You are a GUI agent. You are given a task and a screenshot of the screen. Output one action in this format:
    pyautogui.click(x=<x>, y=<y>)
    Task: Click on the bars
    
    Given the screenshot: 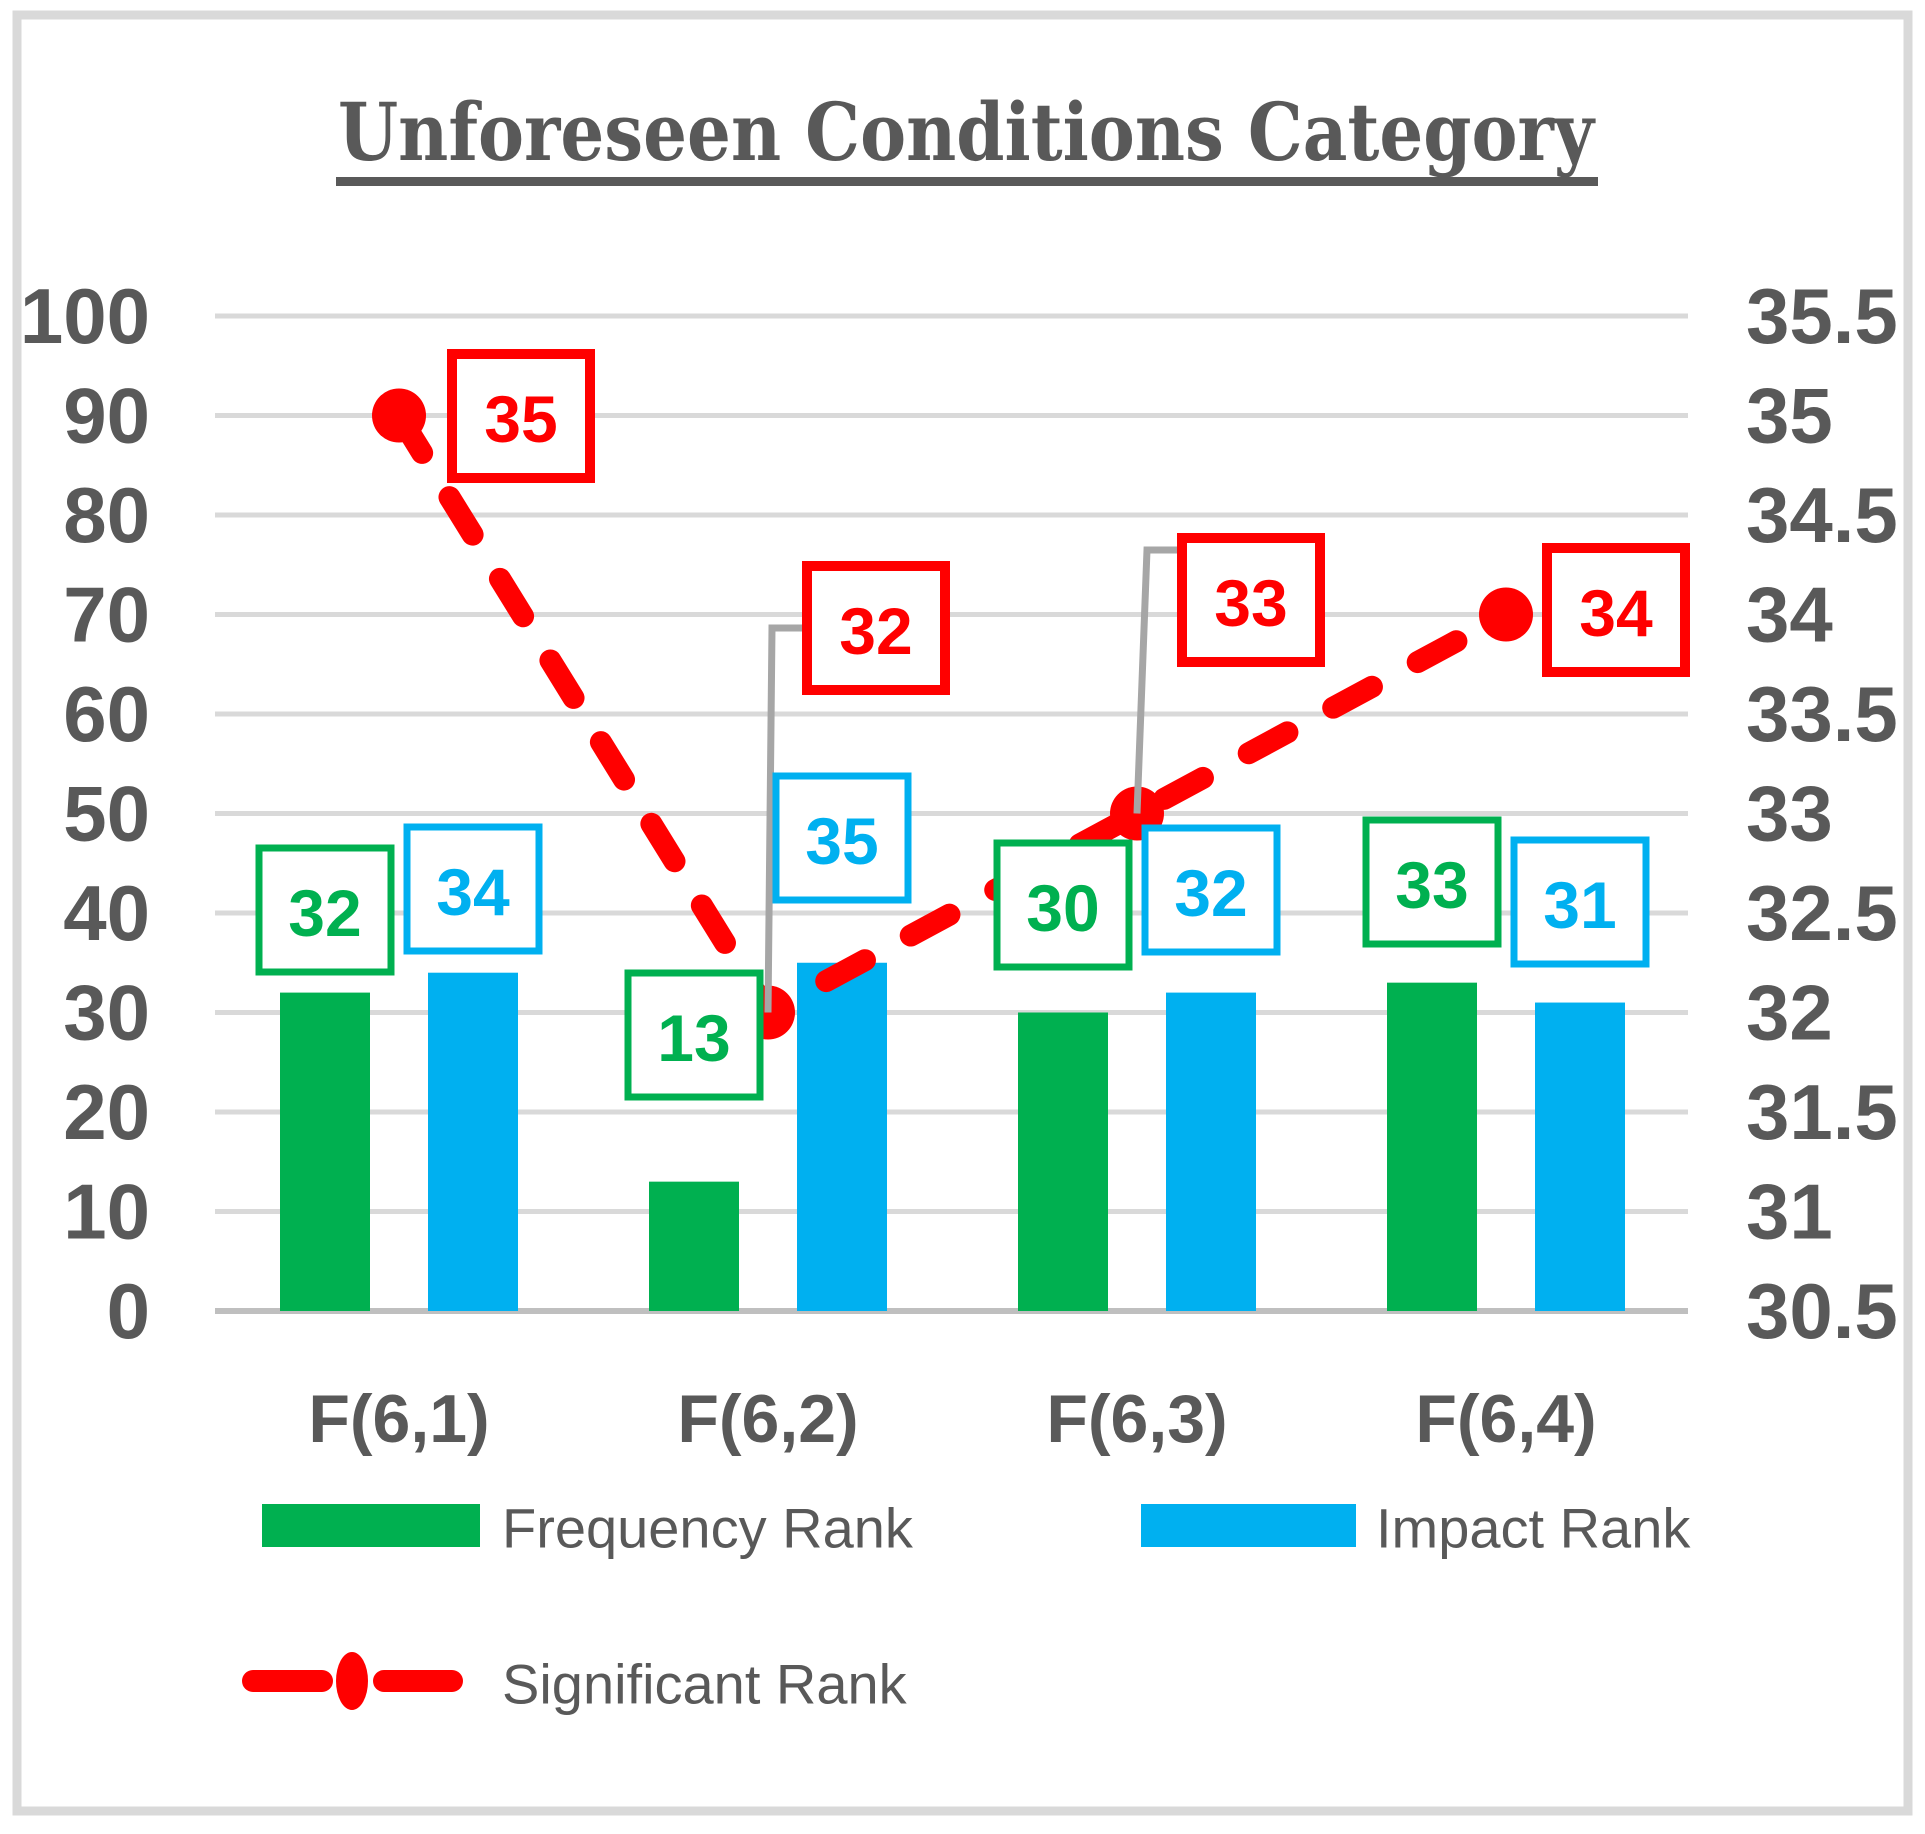 What is the action you would take?
    pyautogui.click(x=952, y=1136)
    